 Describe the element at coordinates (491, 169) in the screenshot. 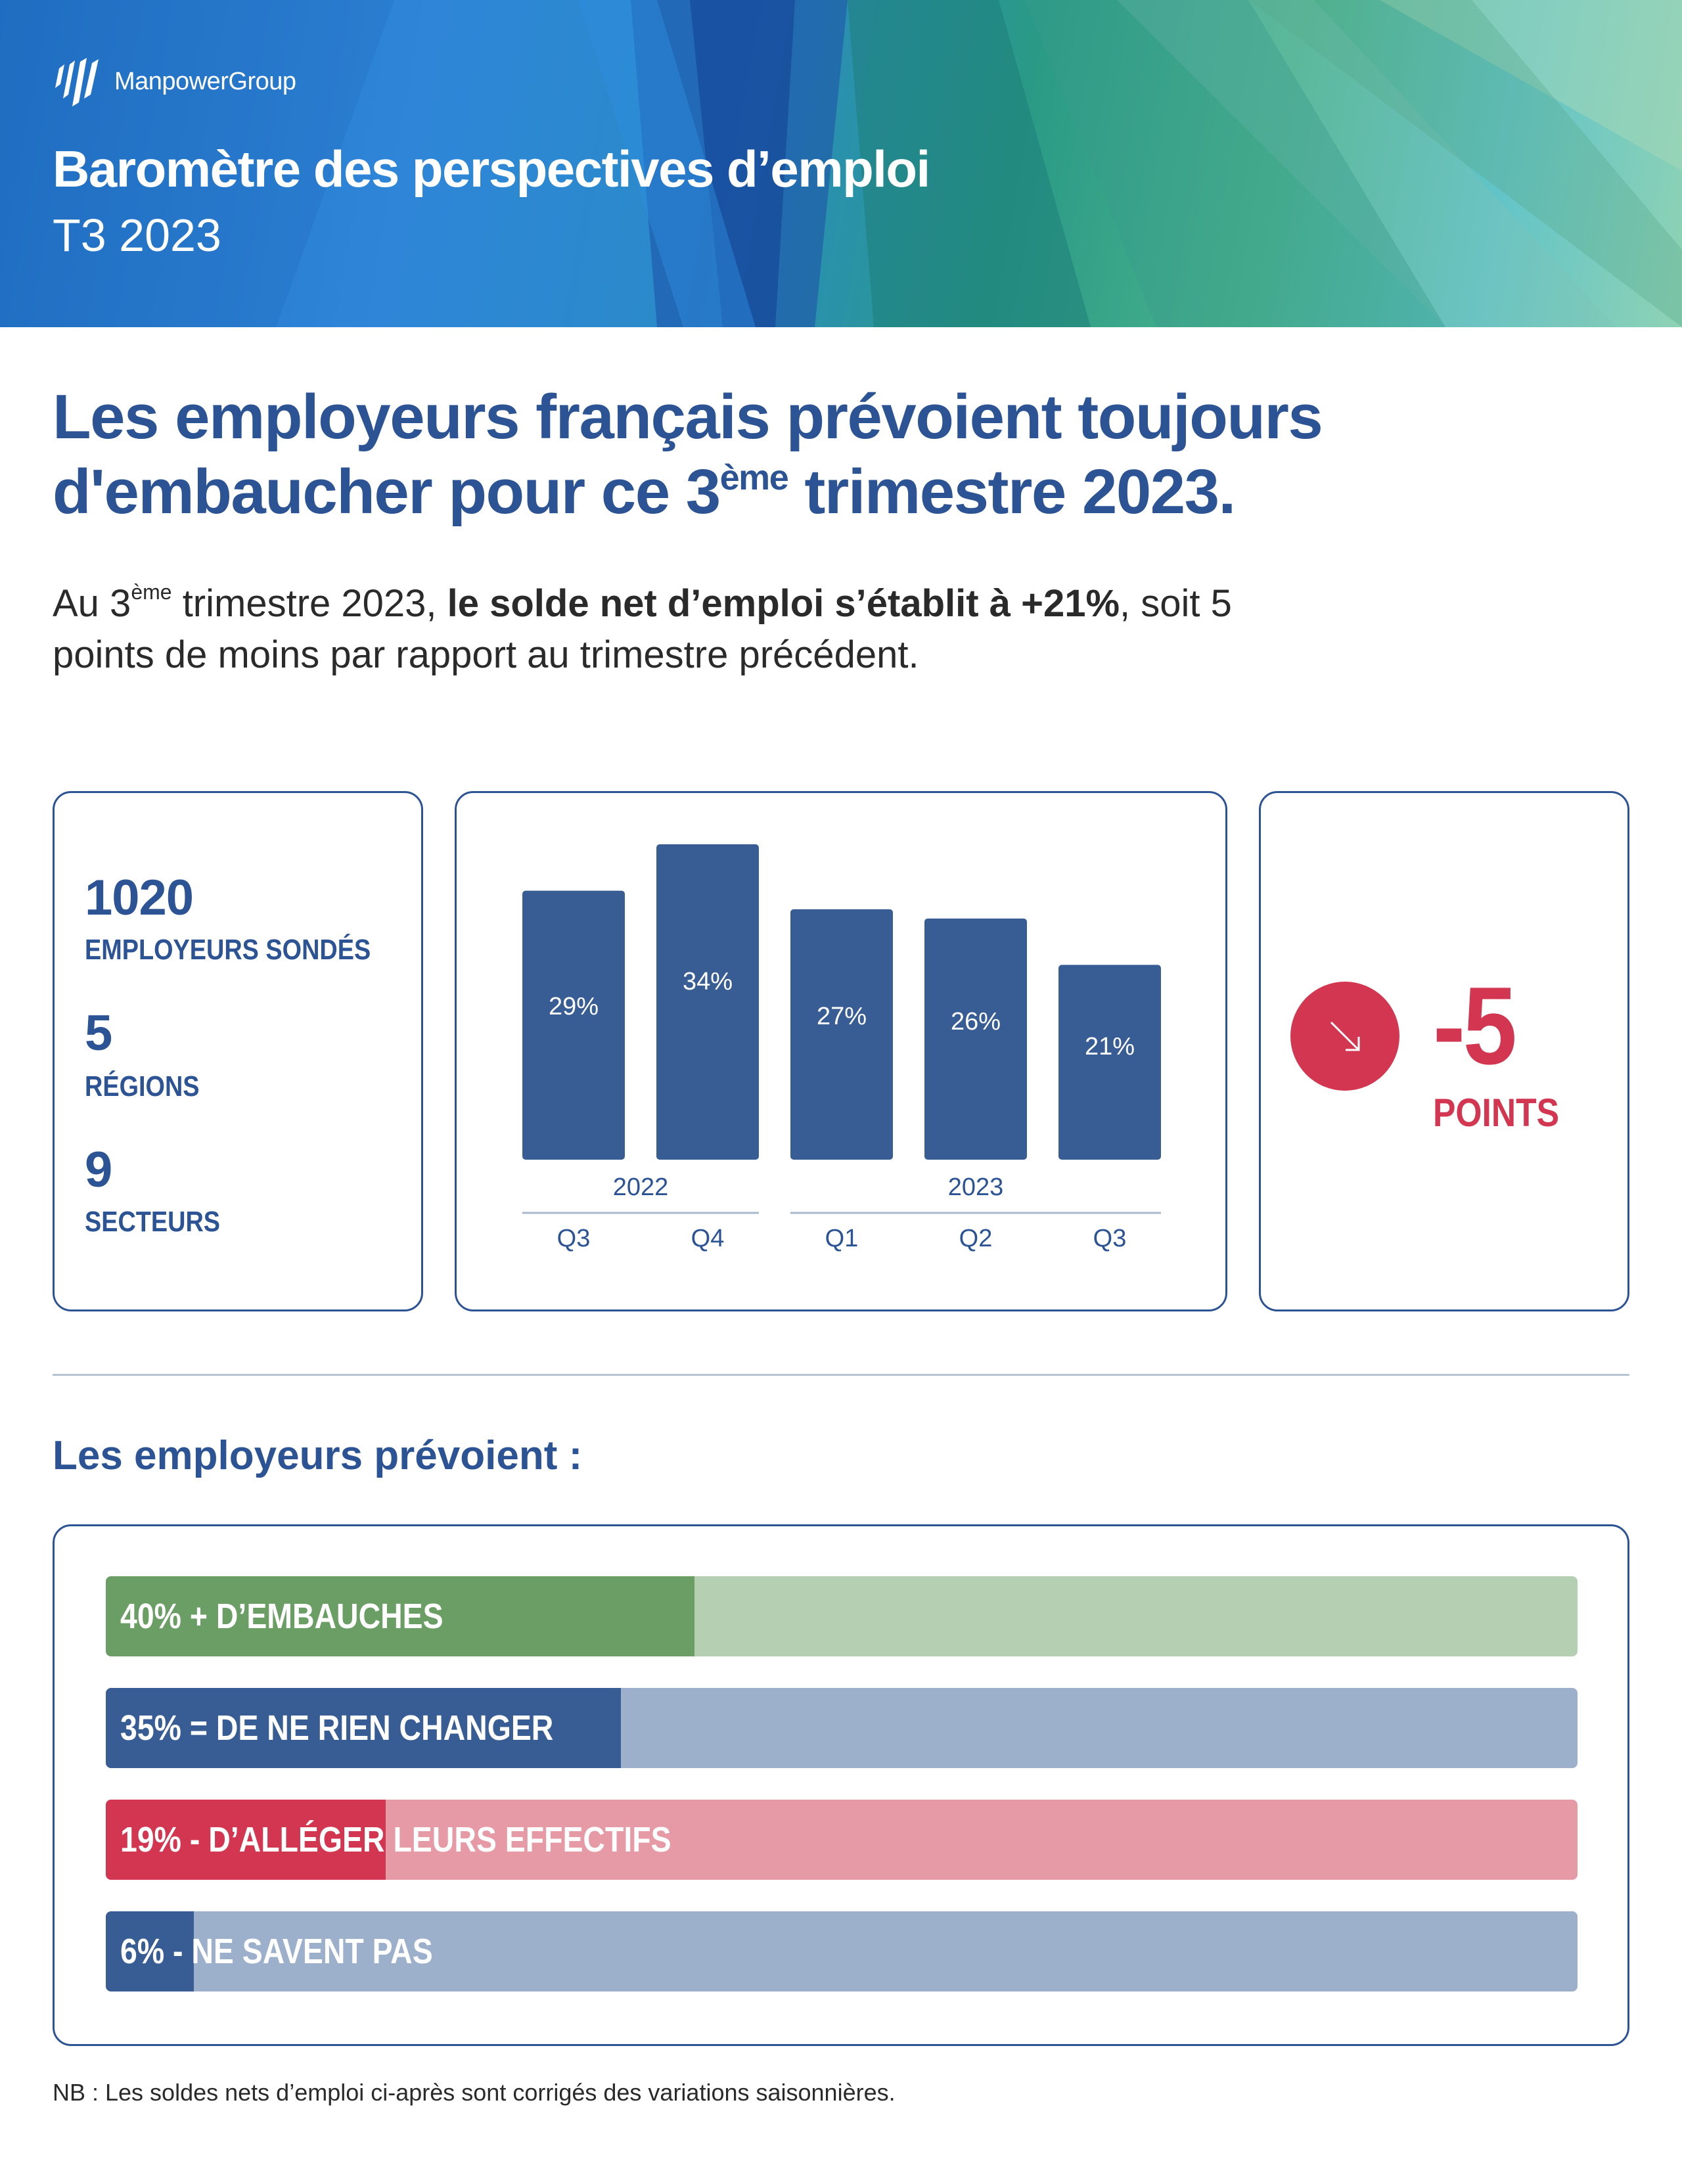

I see `banner-title: Baromètre des perspectives d’emploi` at that location.